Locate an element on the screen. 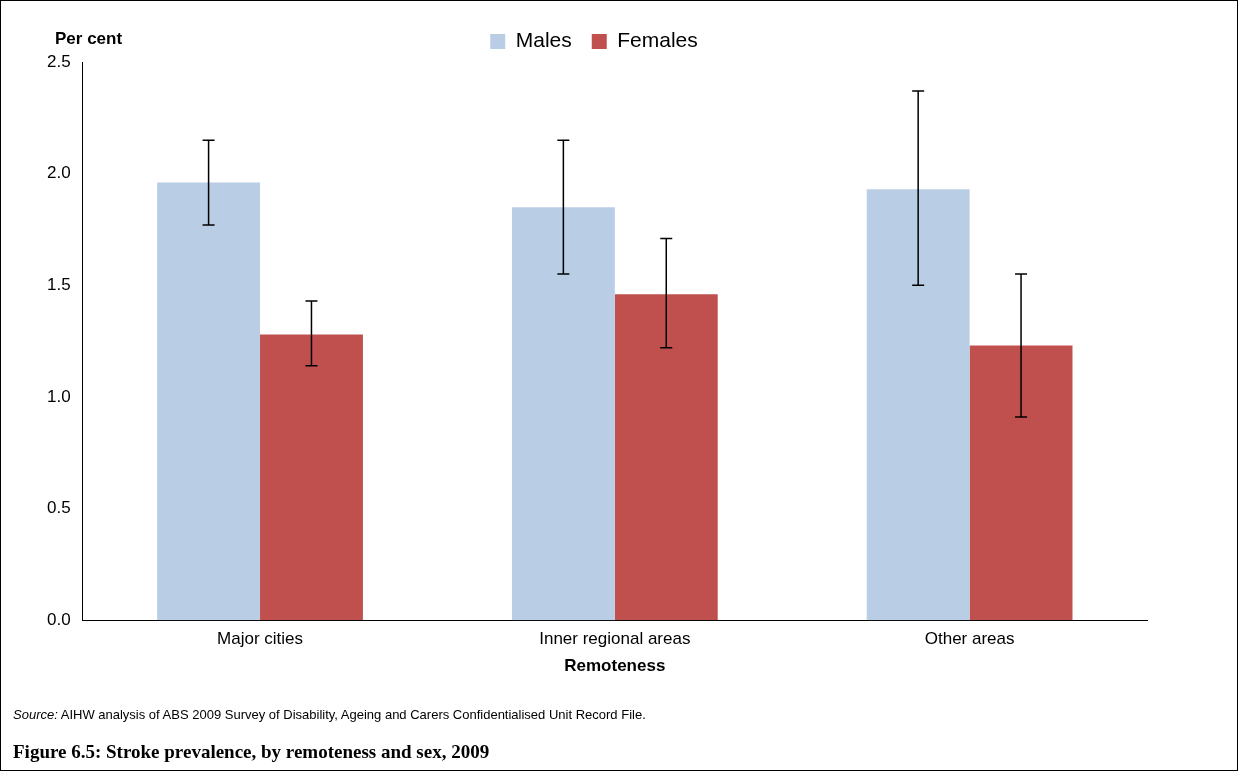  y-tick-label: 2.5 is located at coordinates (58, 61).